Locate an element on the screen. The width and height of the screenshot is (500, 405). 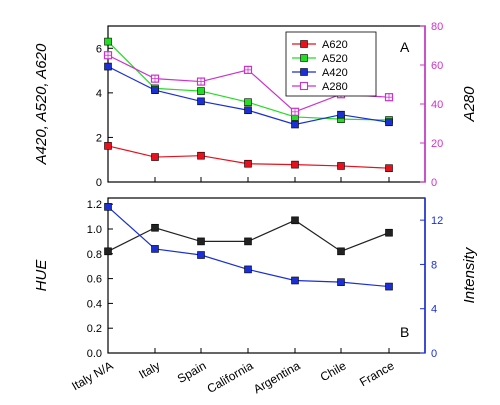
left-tick-label: 0.2 is located at coordinates (94, 329).